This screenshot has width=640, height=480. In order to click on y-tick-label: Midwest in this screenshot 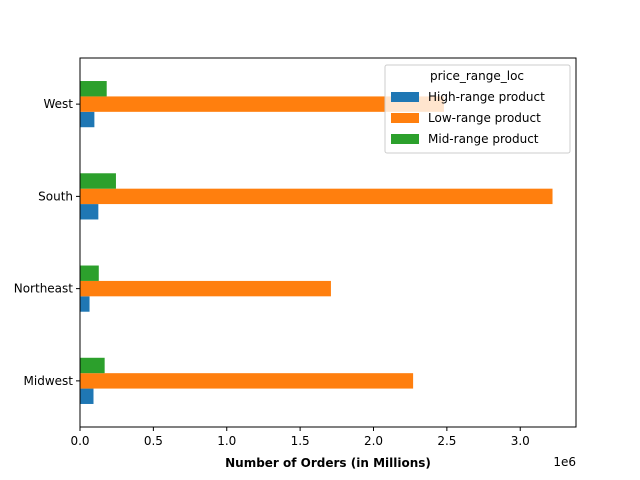, I will do `click(49, 381)`.